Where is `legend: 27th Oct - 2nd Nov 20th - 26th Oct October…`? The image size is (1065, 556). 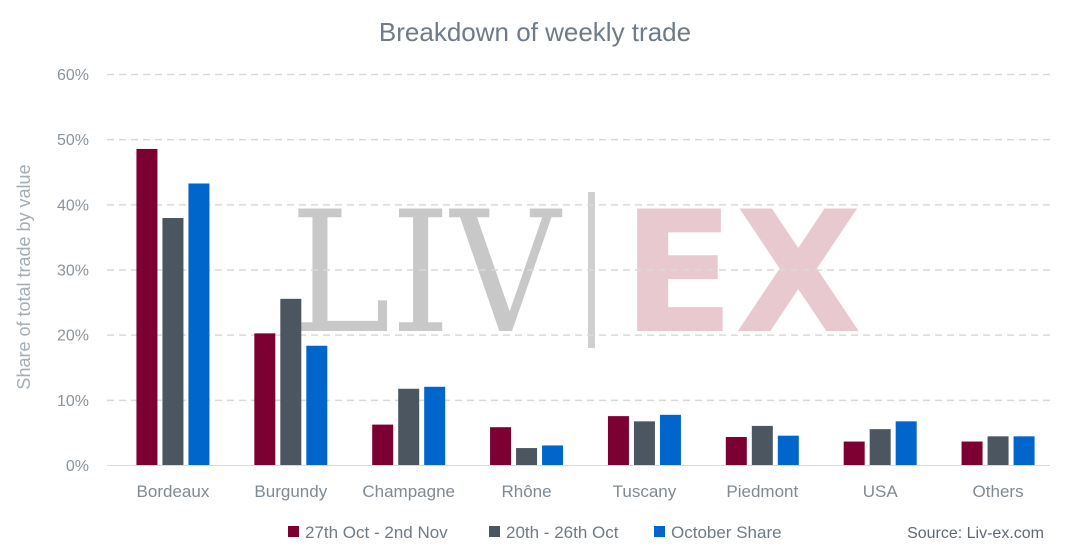 legend: 27th Oct - 2nd Nov 20th - 26th Oct October… is located at coordinates (535, 532).